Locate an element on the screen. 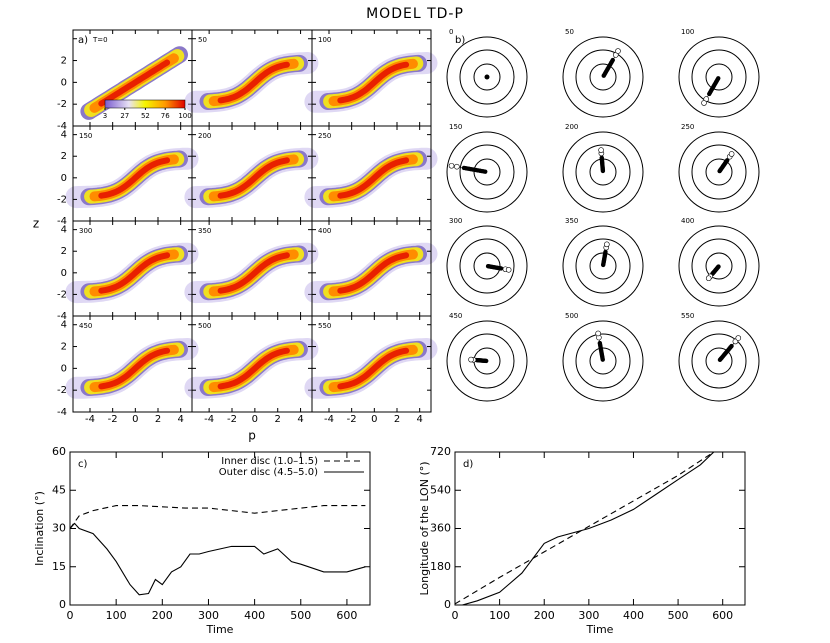 Image resolution: width=830 pixels, height=643 pixels. panel-tag: b) is located at coordinates (460, 40).